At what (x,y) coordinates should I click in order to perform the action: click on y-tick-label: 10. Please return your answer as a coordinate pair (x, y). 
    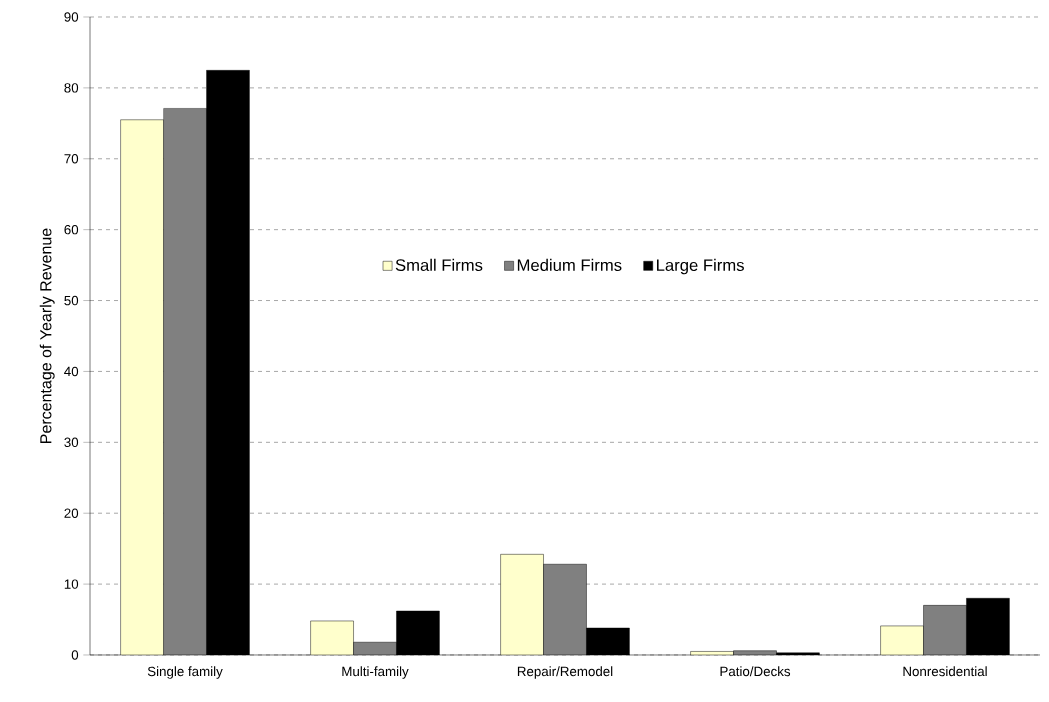
    Looking at the image, I should click on (71, 584).